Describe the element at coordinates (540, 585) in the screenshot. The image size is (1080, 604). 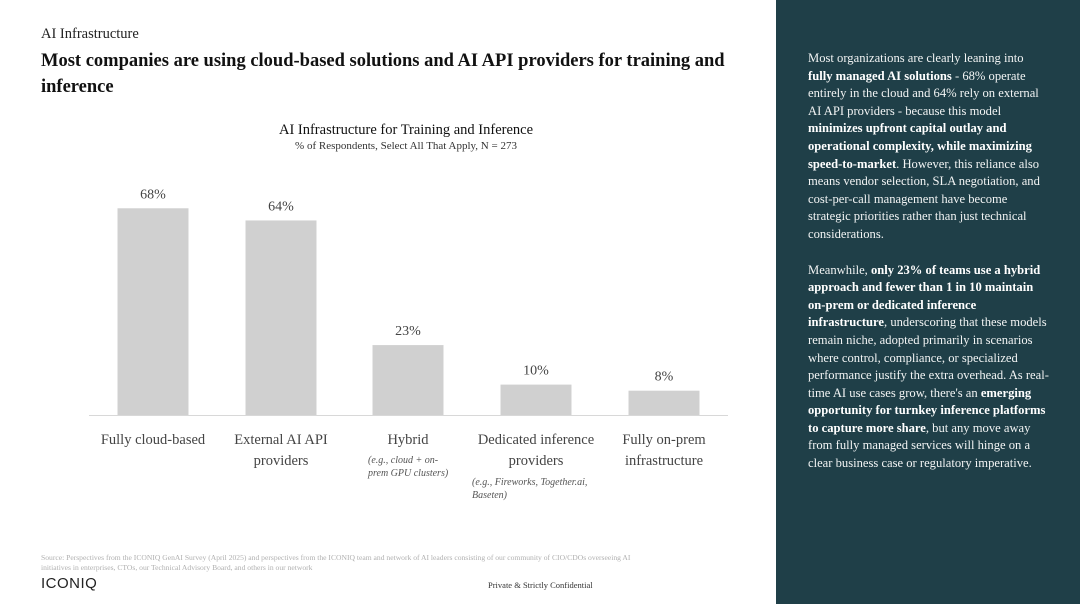
I see `confidential-label: Private & Strictly Confidential` at that location.